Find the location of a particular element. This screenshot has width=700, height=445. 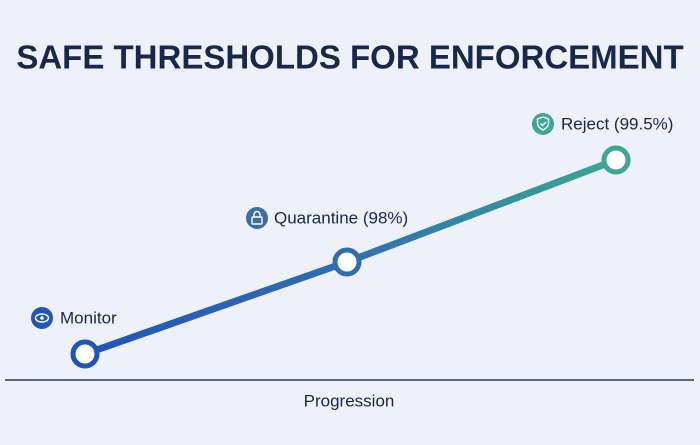

monitor-icon is located at coordinates (42, 318).